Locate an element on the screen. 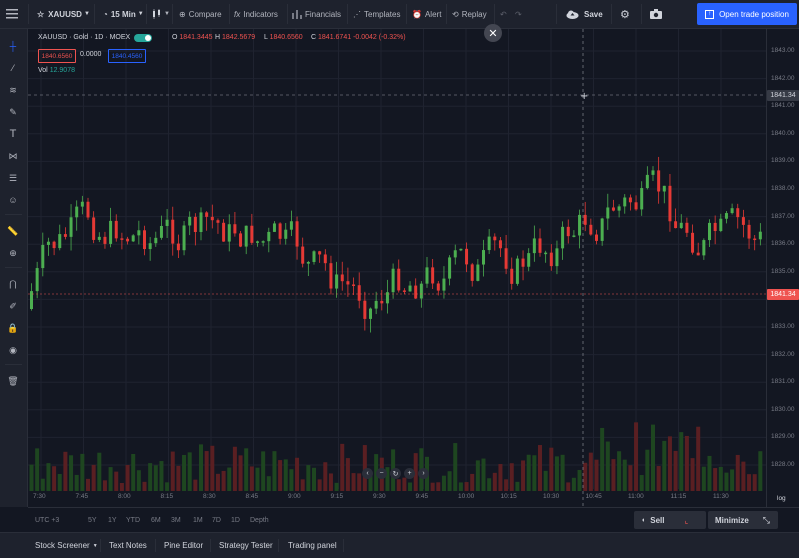 The width and height of the screenshot is (799, 558). scroll-left-button: ‹ is located at coordinates (367, 473).